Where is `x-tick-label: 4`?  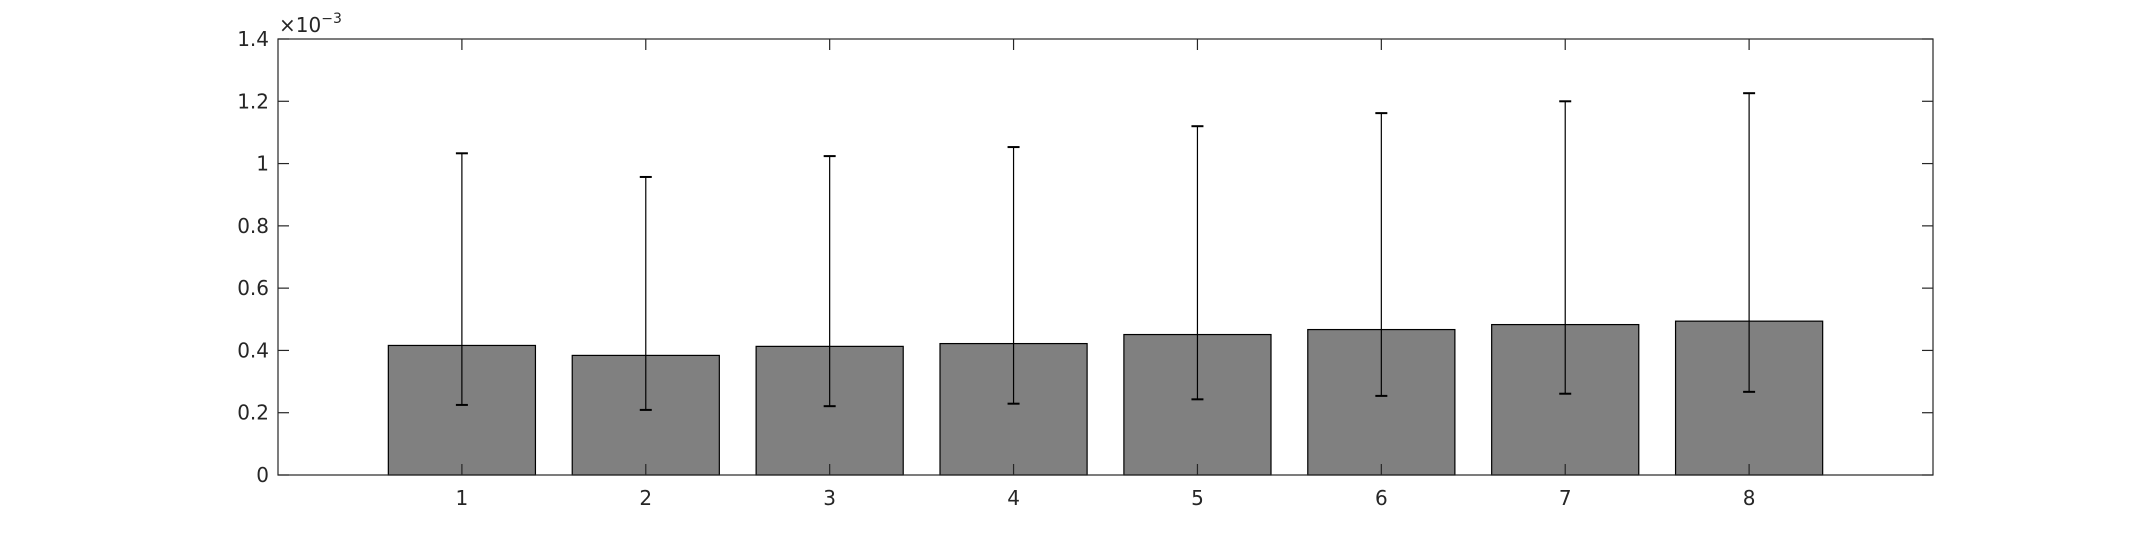
x-tick-label: 4 is located at coordinates (1013, 498).